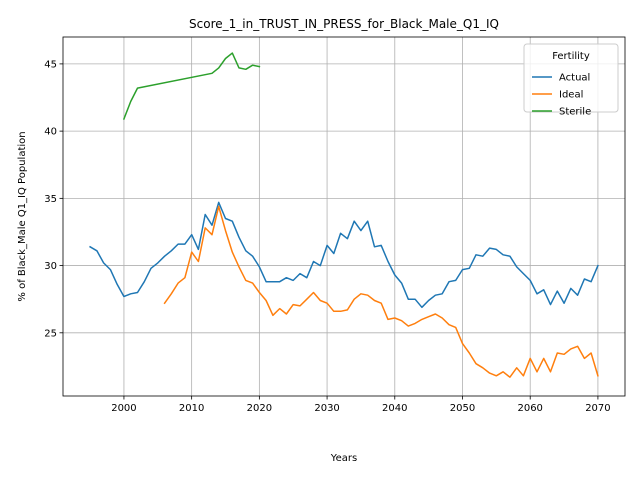 The image size is (640, 480). I want to click on series-line-sterile, so click(191, 86).